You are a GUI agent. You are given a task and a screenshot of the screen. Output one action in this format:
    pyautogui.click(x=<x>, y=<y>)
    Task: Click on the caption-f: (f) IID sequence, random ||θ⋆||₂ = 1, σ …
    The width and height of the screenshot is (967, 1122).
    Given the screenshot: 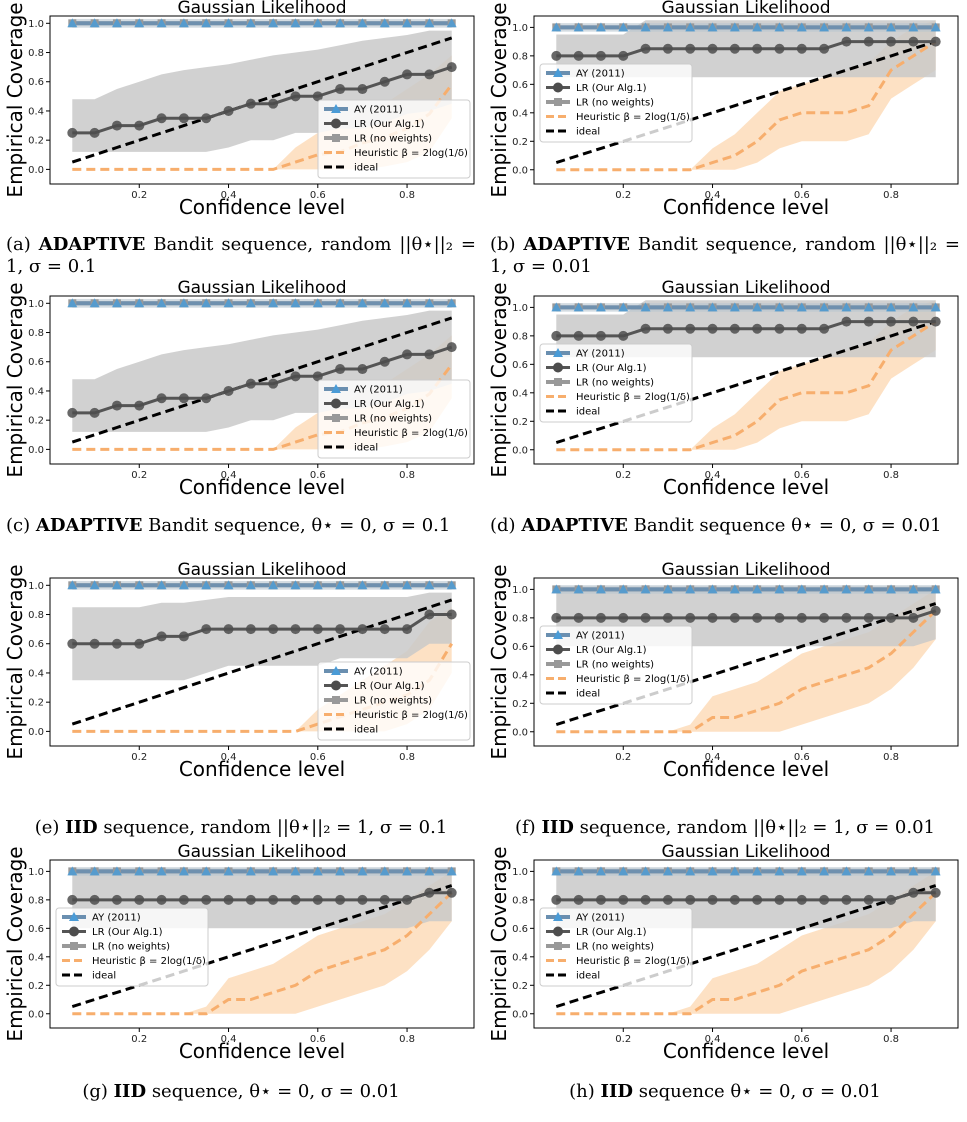 What is the action you would take?
    pyautogui.click(x=725, y=827)
    